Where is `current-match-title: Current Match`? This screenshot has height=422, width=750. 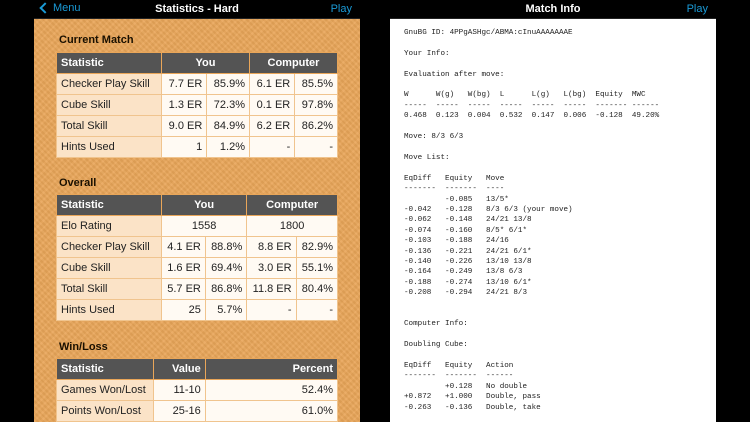
current-match-title: Current Match is located at coordinates (96, 40).